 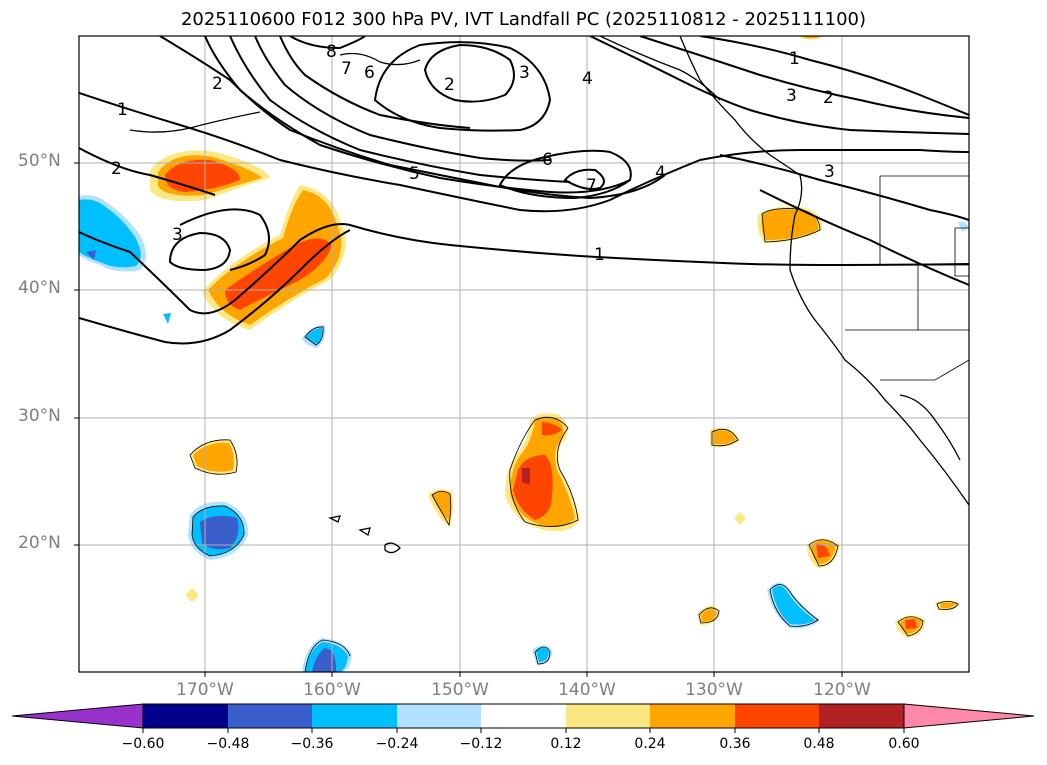 I want to click on colorbar-tick: −0.60, so click(x=143, y=744).